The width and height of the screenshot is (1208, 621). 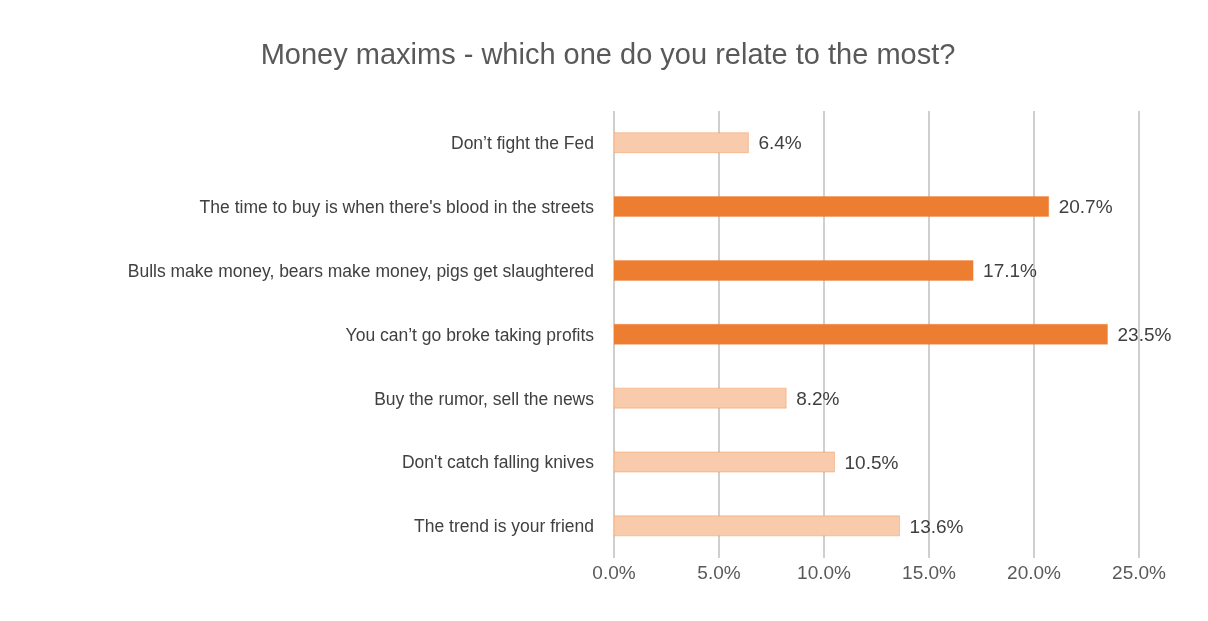 I want to click on data-label: 13.6%, so click(x=936, y=526).